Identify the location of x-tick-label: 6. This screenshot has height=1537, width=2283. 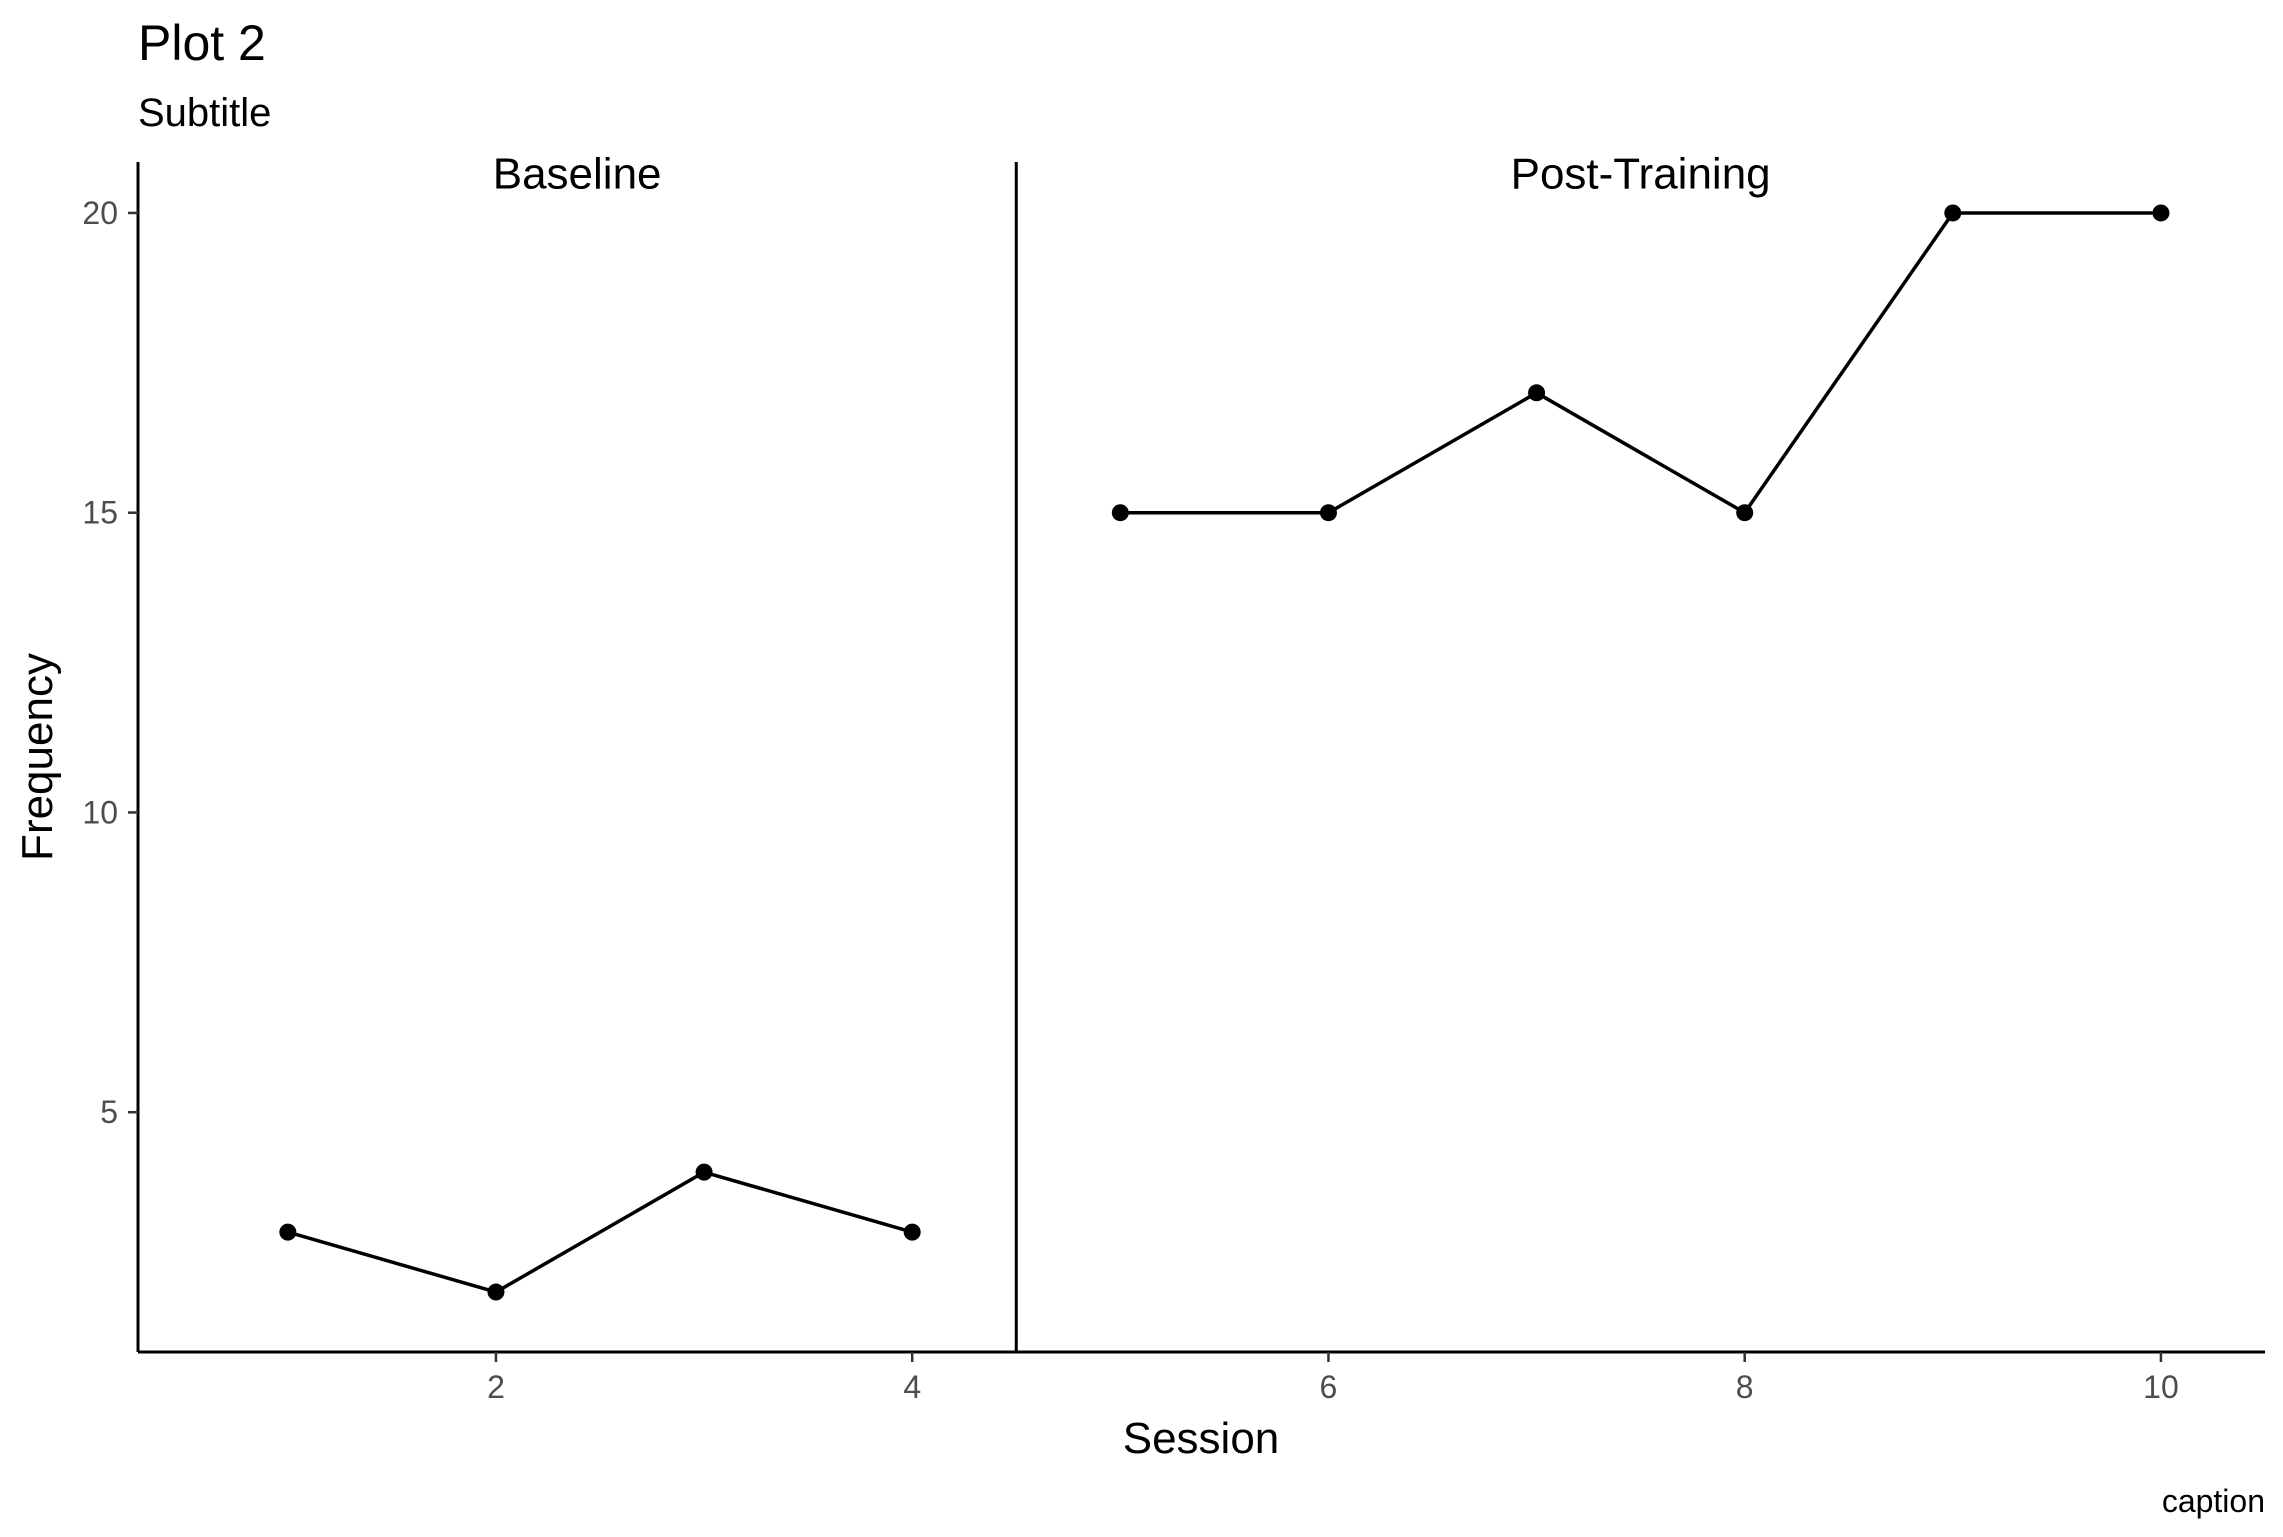
(1329, 1387).